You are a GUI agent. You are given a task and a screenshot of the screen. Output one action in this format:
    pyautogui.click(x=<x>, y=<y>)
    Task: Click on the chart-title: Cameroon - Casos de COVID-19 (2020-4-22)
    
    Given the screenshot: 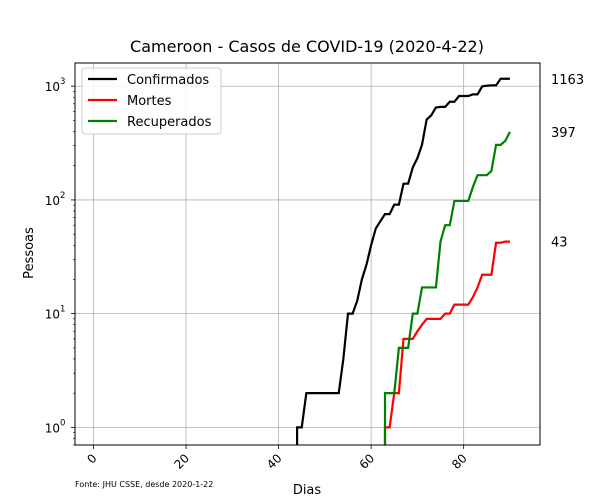 What is the action you would take?
    pyautogui.click(x=307, y=46)
    